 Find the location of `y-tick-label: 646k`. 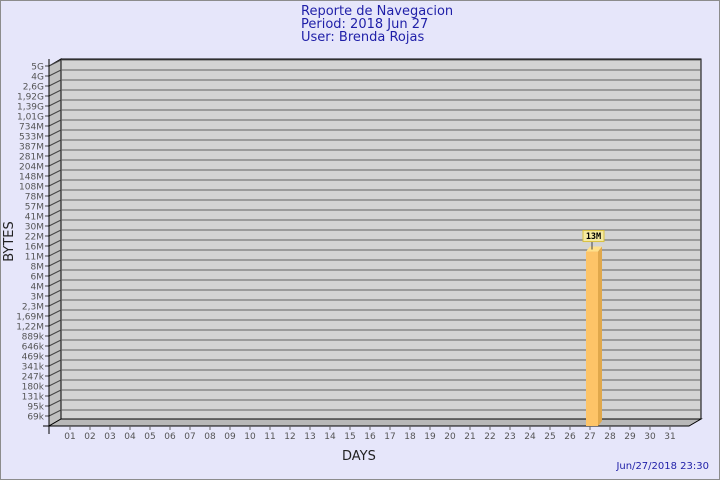

y-tick-label: 646k is located at coordinates (33, 348).